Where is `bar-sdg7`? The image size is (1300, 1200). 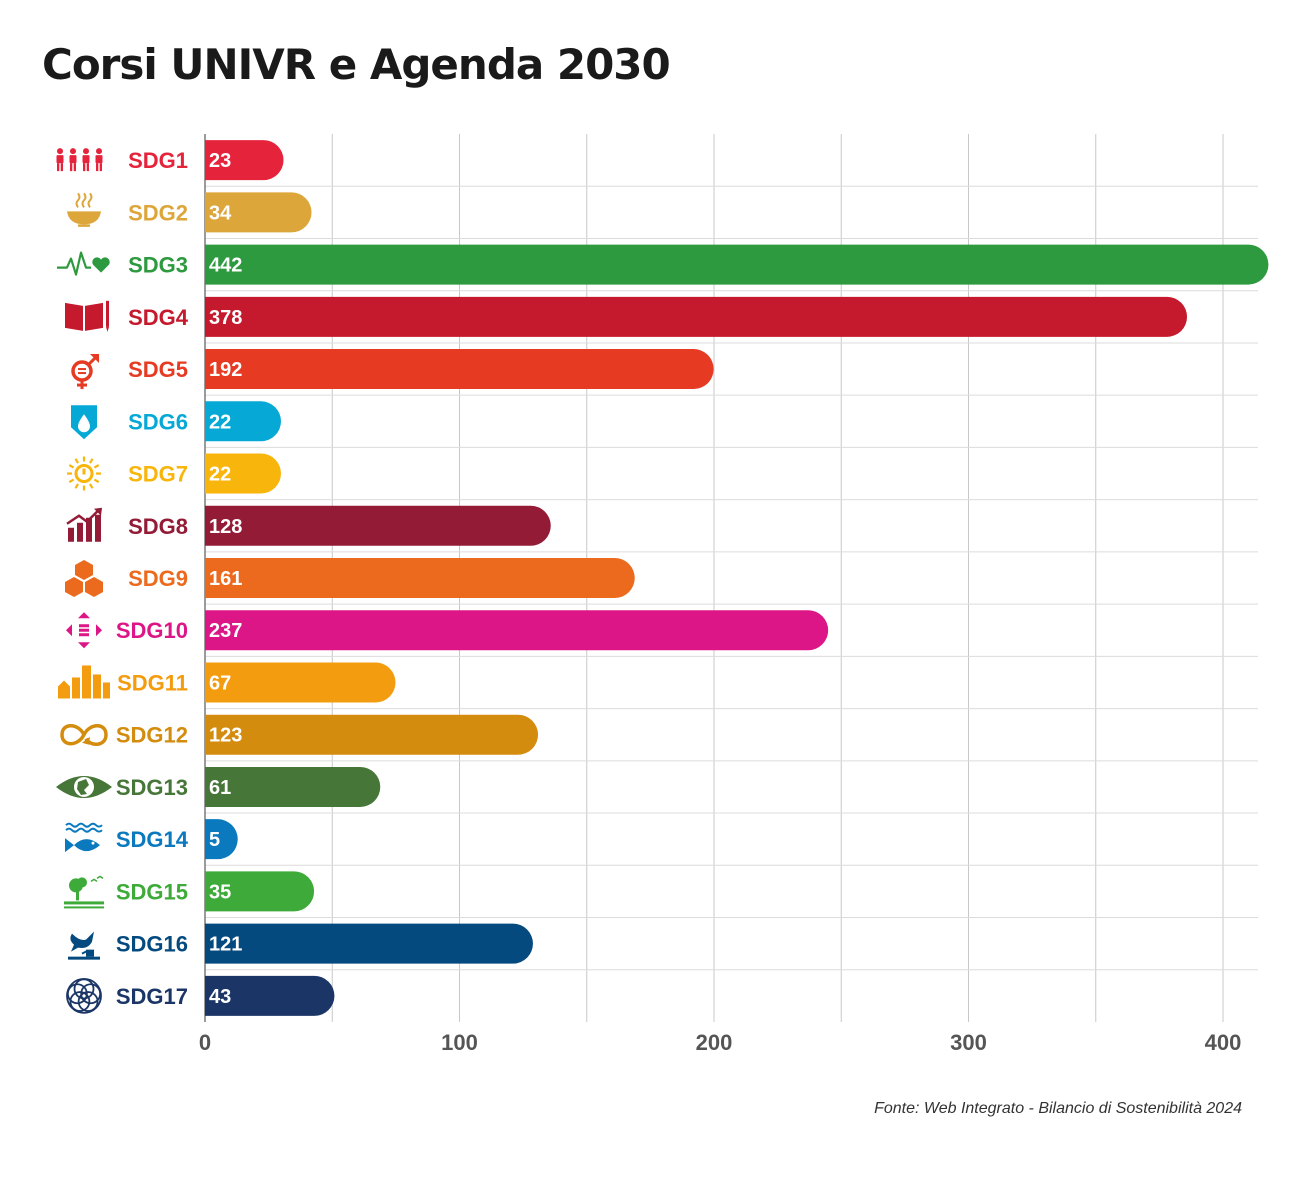
bar-sdg7 is located at coordinates (243, 473).